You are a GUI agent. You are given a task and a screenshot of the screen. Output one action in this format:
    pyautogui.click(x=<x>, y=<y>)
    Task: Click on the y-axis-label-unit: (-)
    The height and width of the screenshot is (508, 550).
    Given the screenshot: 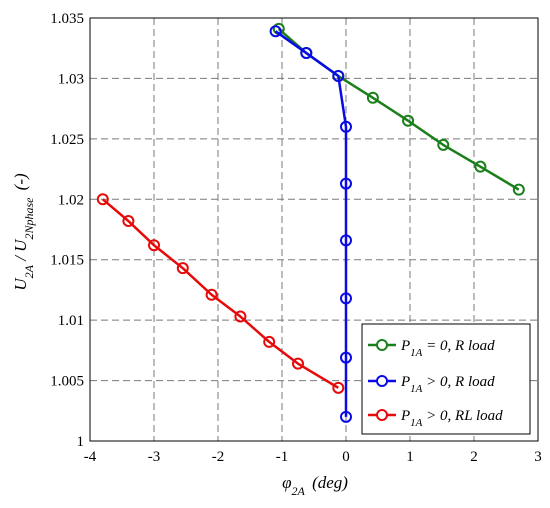 What is the action you would take?
    pyautogui.click(x=20, y=184)
    